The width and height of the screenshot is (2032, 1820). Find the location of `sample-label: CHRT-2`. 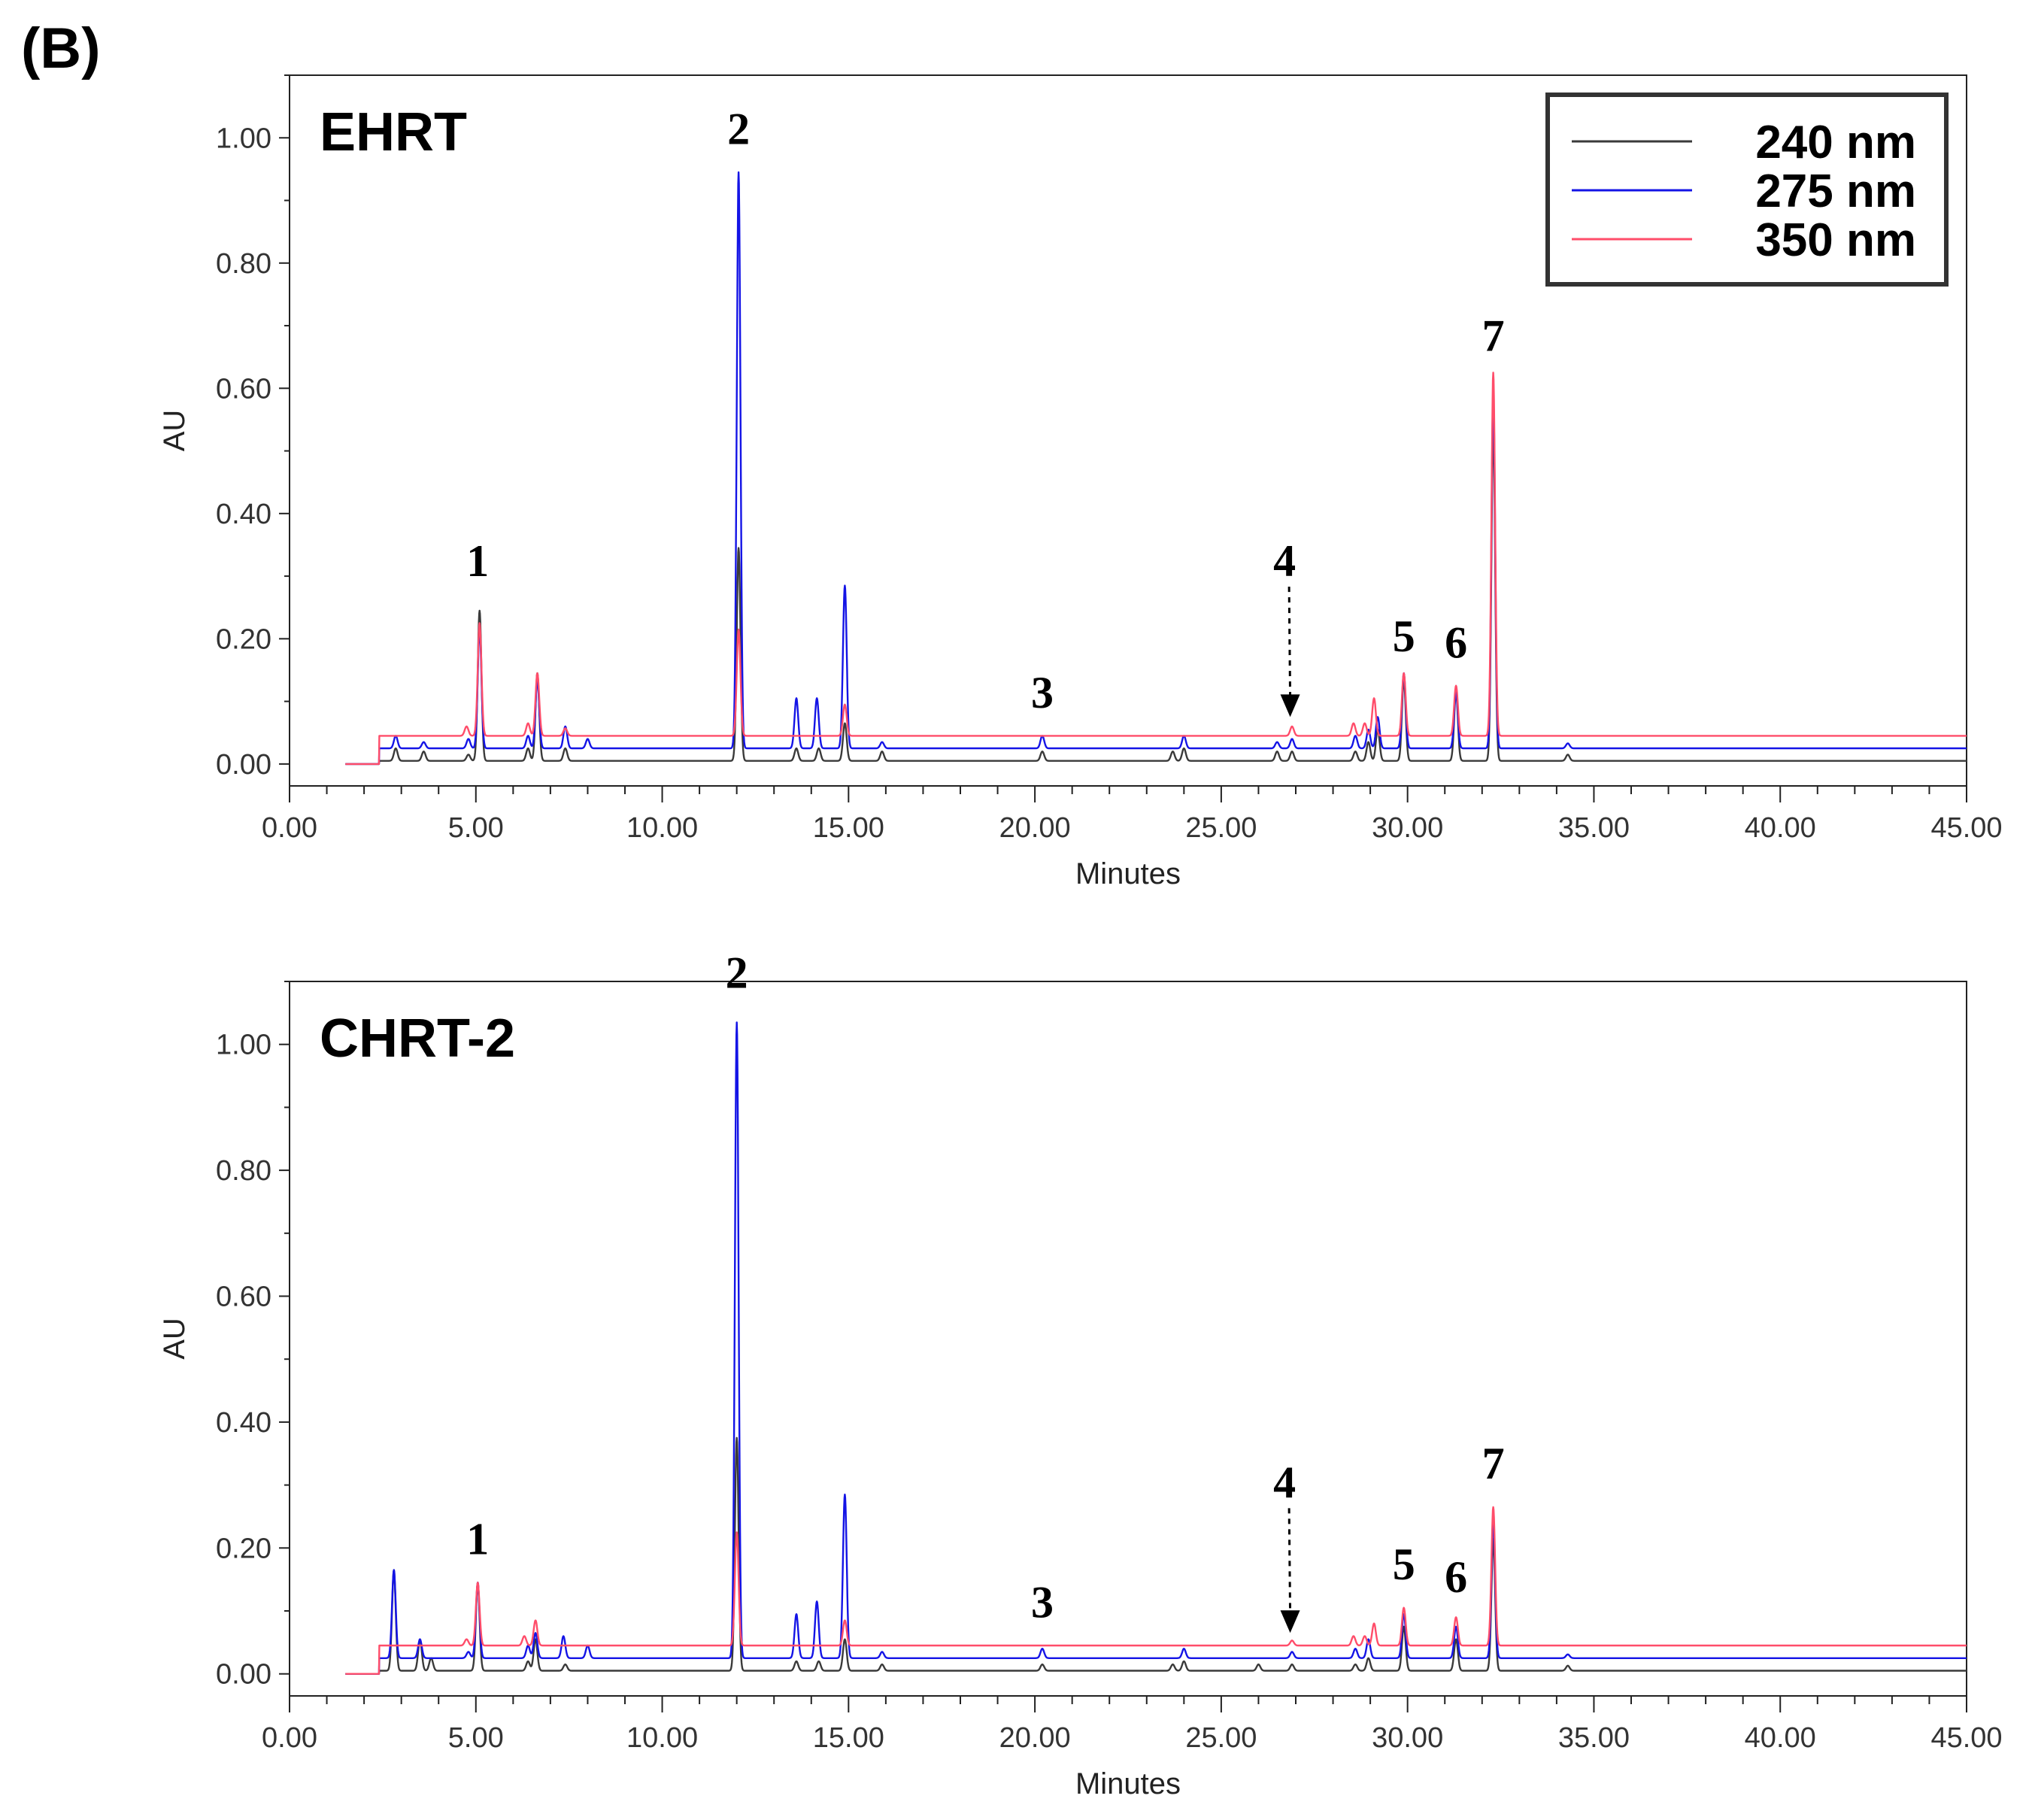

sample-label: CHRT-2 is located at coordinates (417, 1039).